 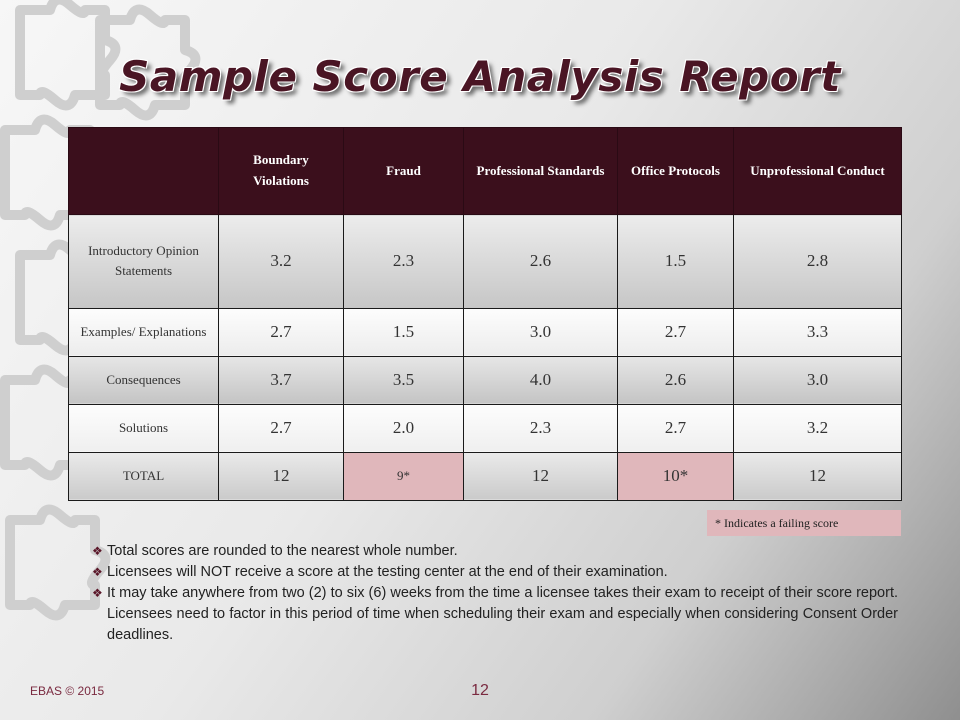 I want to click on table-row-total: TOTAL 12 9* 12 10* 12, so click(x=485, y=476).